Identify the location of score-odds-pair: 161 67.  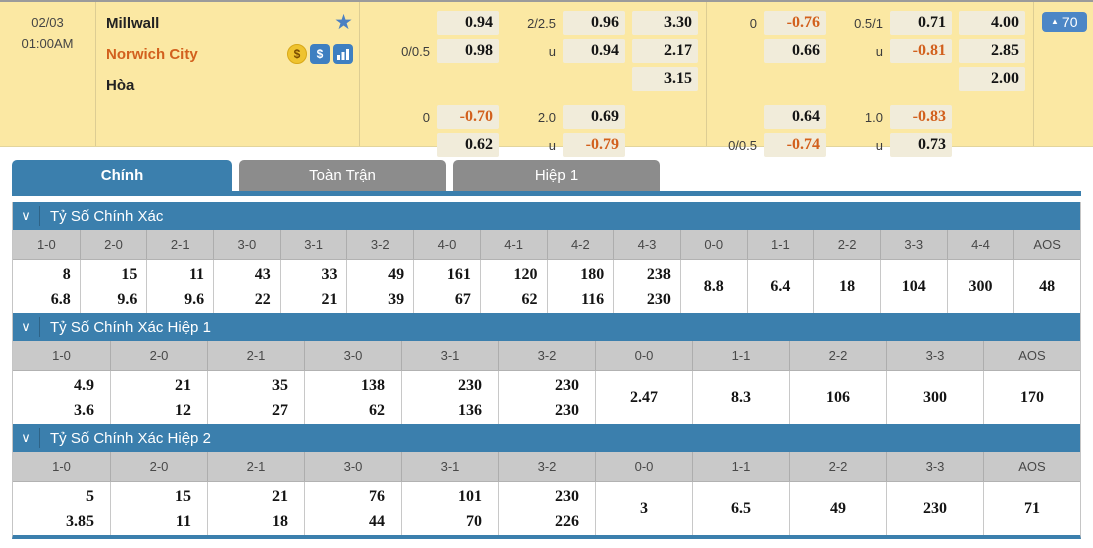
(446, 286).